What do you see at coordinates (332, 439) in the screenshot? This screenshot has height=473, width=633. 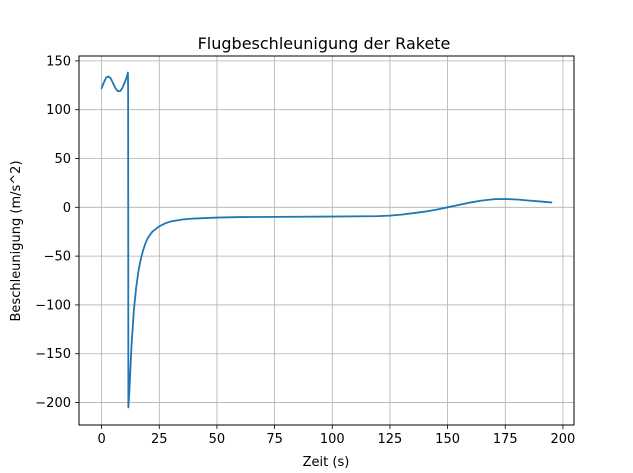 I see `x-tick-label: 100` at bounding box center [332, 439].